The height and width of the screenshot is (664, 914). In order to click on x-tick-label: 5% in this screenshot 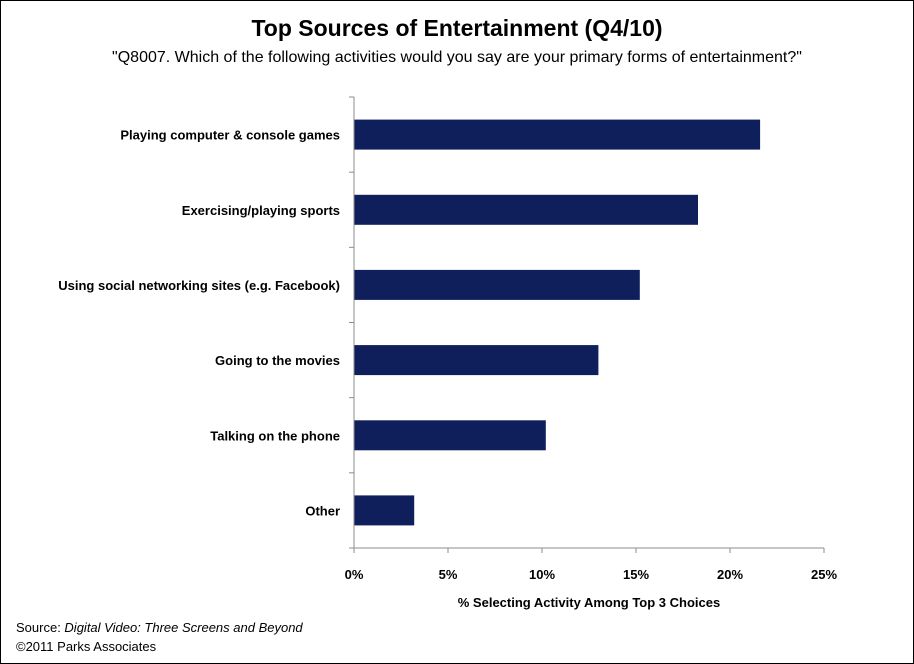, I will do `click(448, 574)`.